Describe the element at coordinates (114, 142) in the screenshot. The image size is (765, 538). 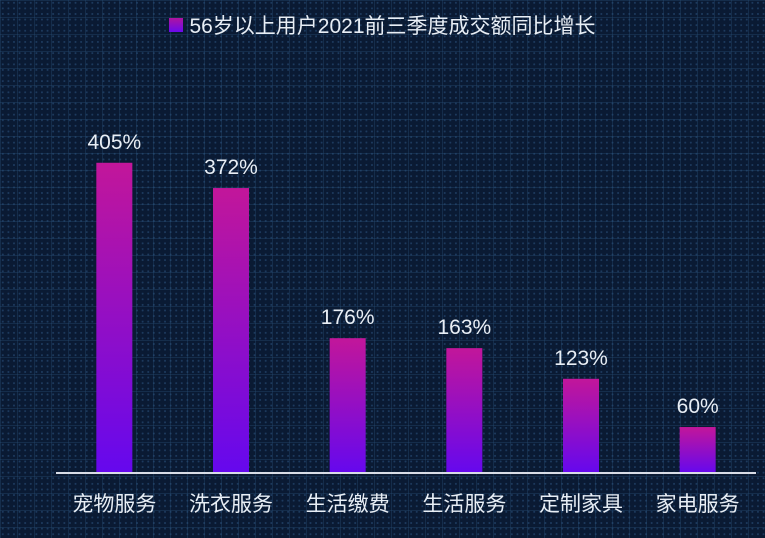
I see `data-label: 405%` at that location.